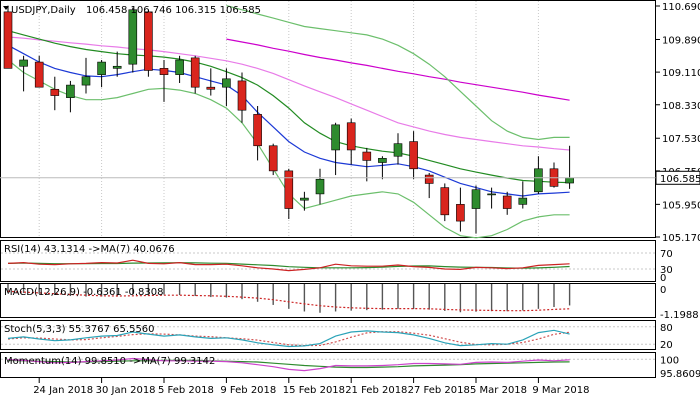  I want to click on momentum-lines, so click(288, 364).